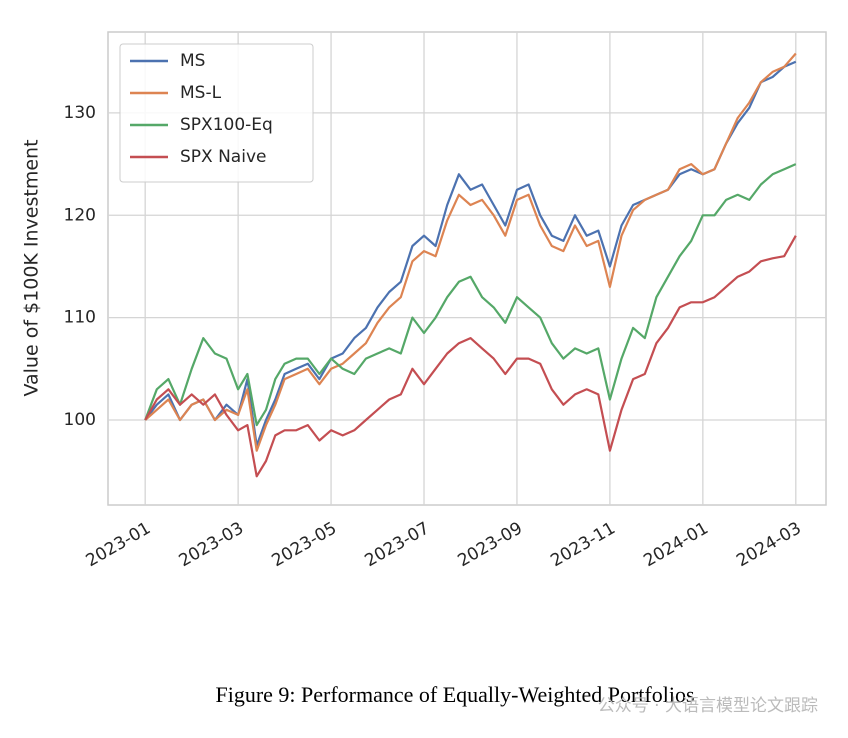  What do you see at coordinates (80, 113) in the screenshot?
I see `y-tick-label: 130` at bounding box center [80, 113].